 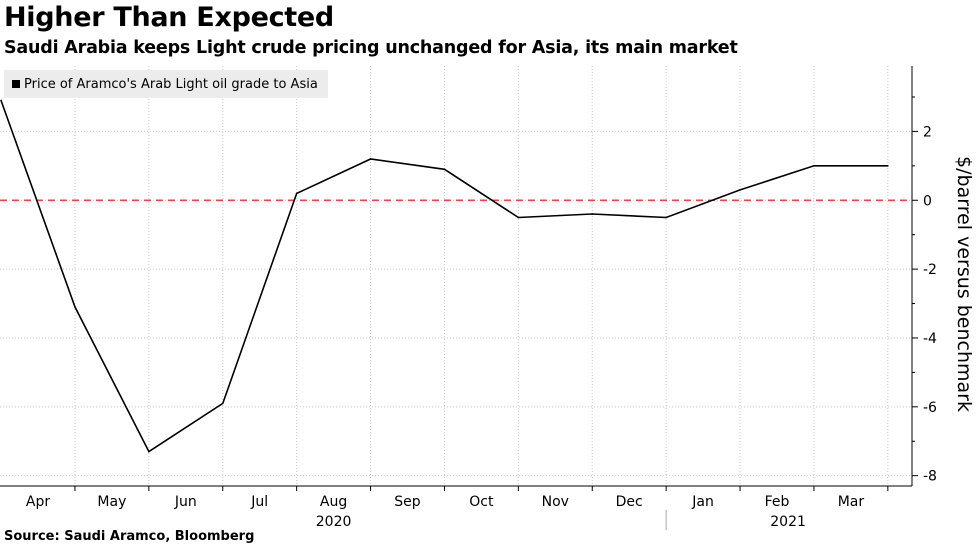 What do you see at coordinates (16, 84) in the screenshot?
I see `legend-swatch` at bounding box center [16, 84].